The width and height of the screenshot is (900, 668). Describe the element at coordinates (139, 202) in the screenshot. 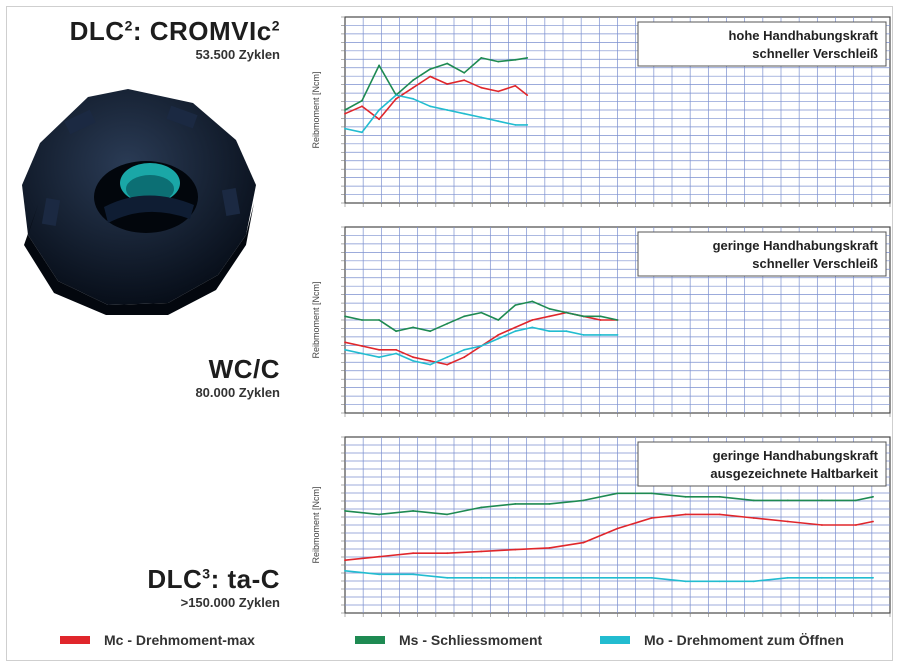

I see `coated-part-image` at that location.